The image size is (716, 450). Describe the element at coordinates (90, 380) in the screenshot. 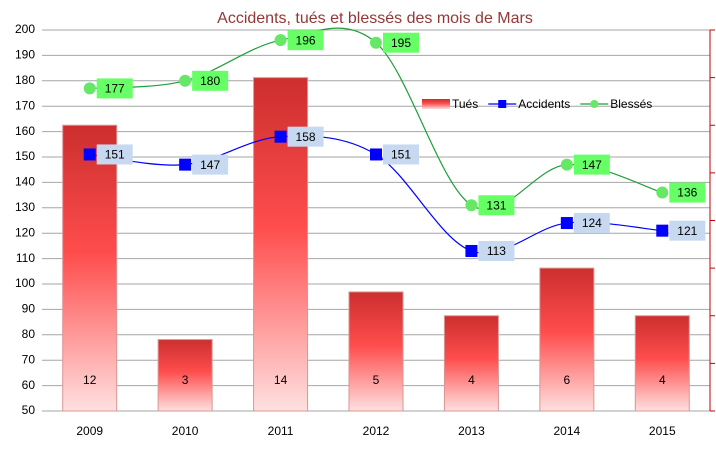

I see `bar-value-label: 12` at that location.